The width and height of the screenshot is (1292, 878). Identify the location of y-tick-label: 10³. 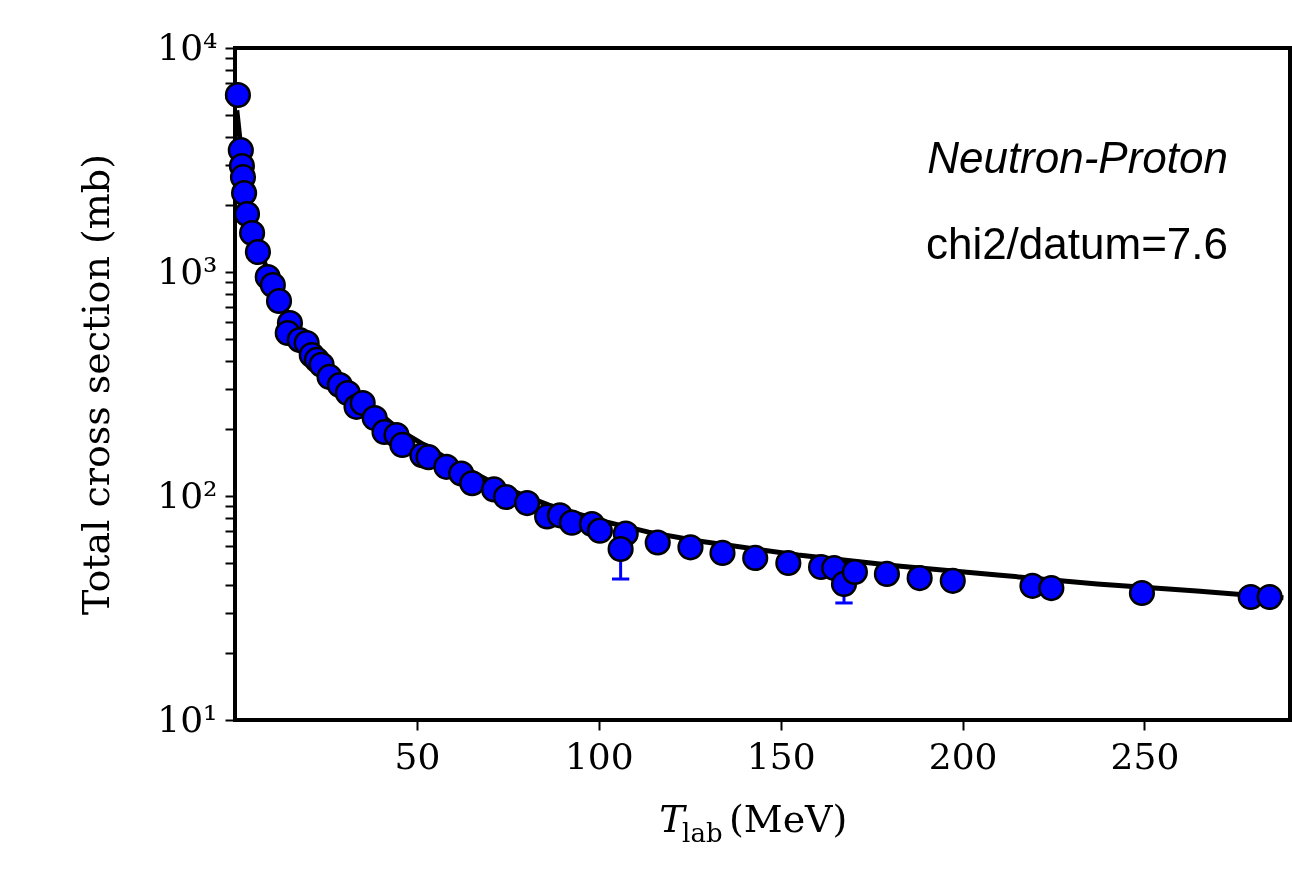
(187, 271).